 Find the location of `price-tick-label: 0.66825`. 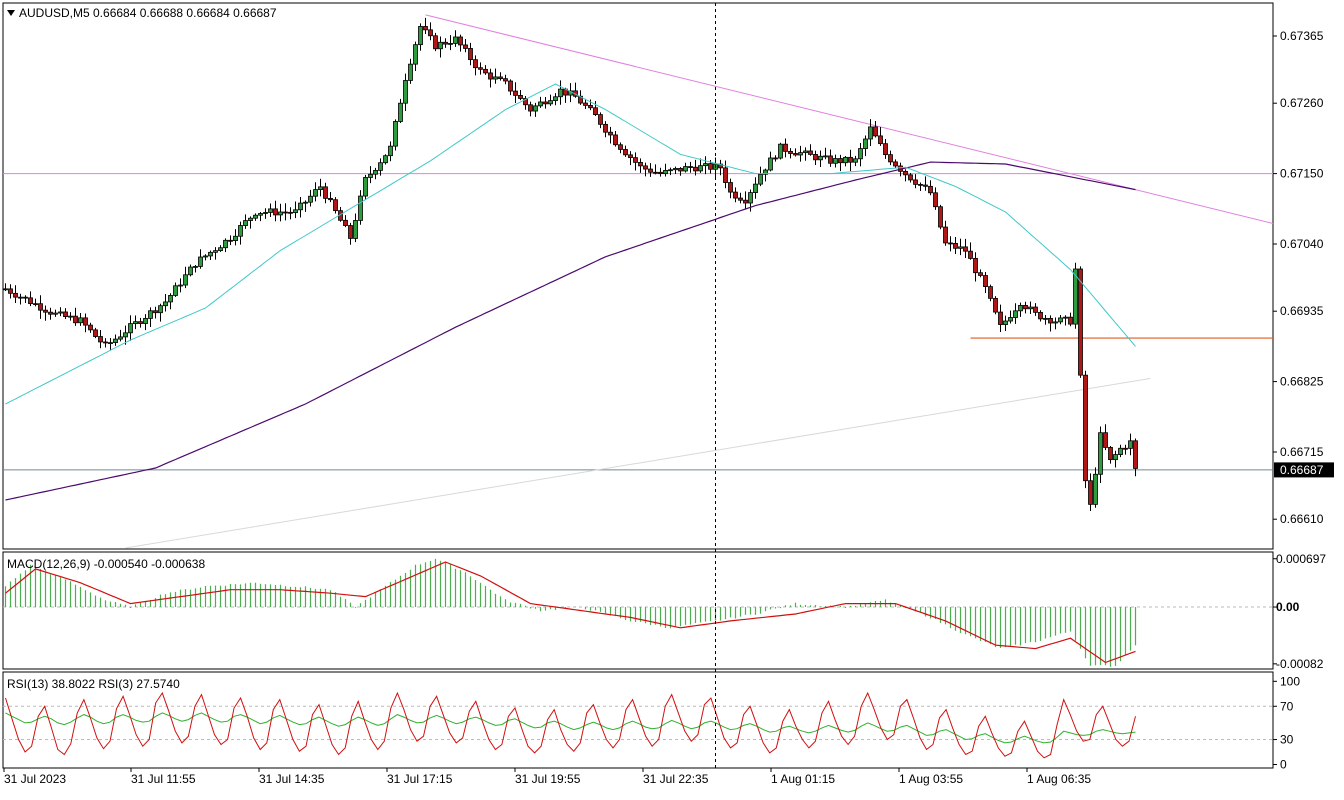

price-tick-label: 0.66825 is located at coordinates (1302, 382).